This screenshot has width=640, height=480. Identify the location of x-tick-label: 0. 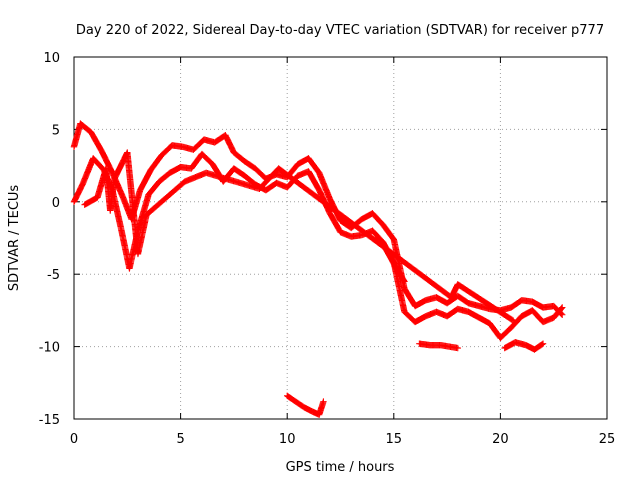
(74, 439).